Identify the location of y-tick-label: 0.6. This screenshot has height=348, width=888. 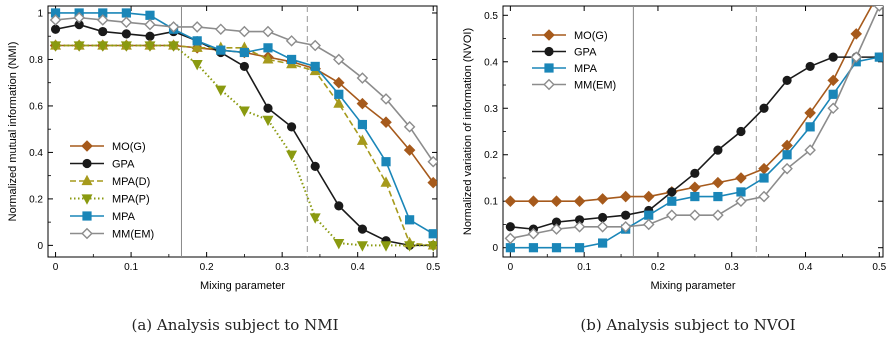
(36, 106).